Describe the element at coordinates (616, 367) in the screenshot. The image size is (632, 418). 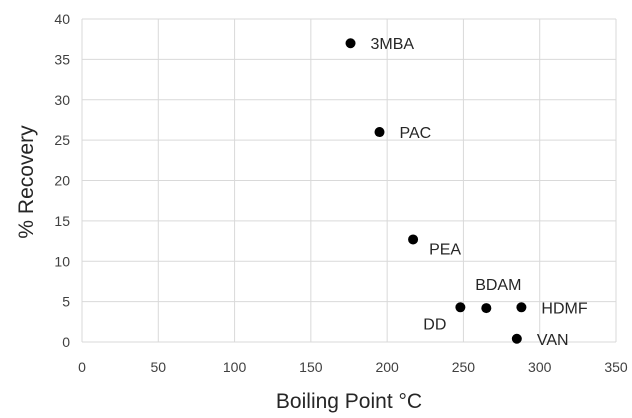
I see `x-tick-label: 350` at that location.